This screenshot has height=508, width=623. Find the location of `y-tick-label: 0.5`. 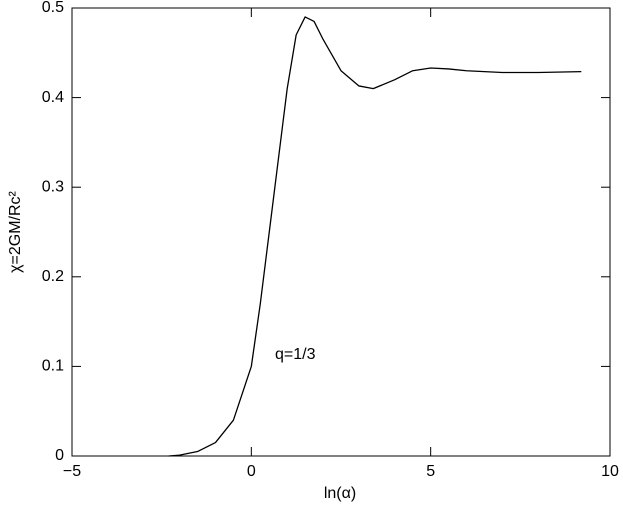

y-tick-label: 0.5 is located at coordinates (53, 8).